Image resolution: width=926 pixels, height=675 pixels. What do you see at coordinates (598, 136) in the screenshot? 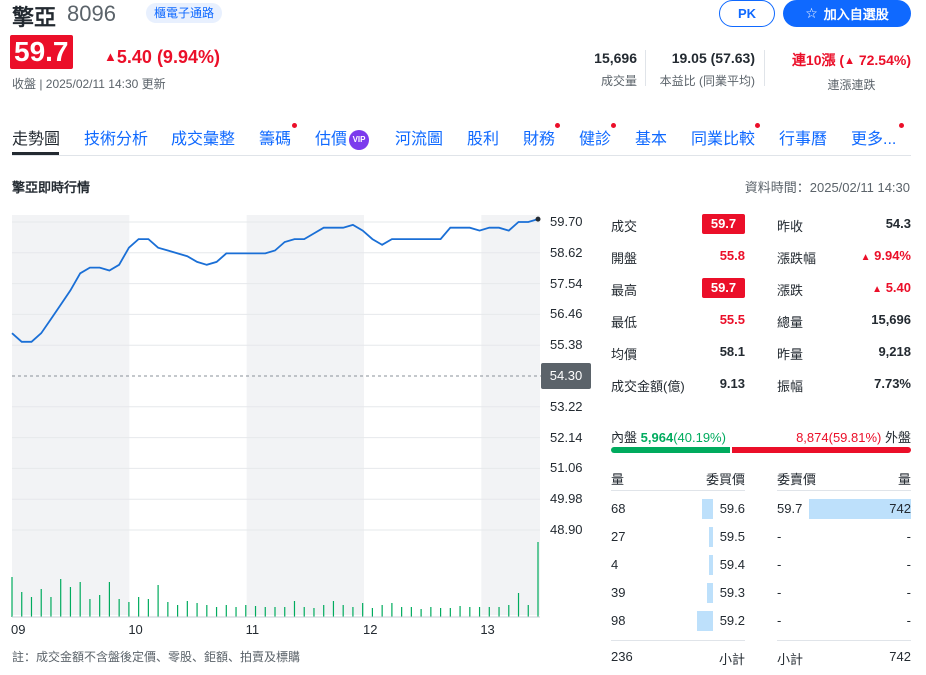
I see `tab-health: 健診` at bounding box center [598, 136].